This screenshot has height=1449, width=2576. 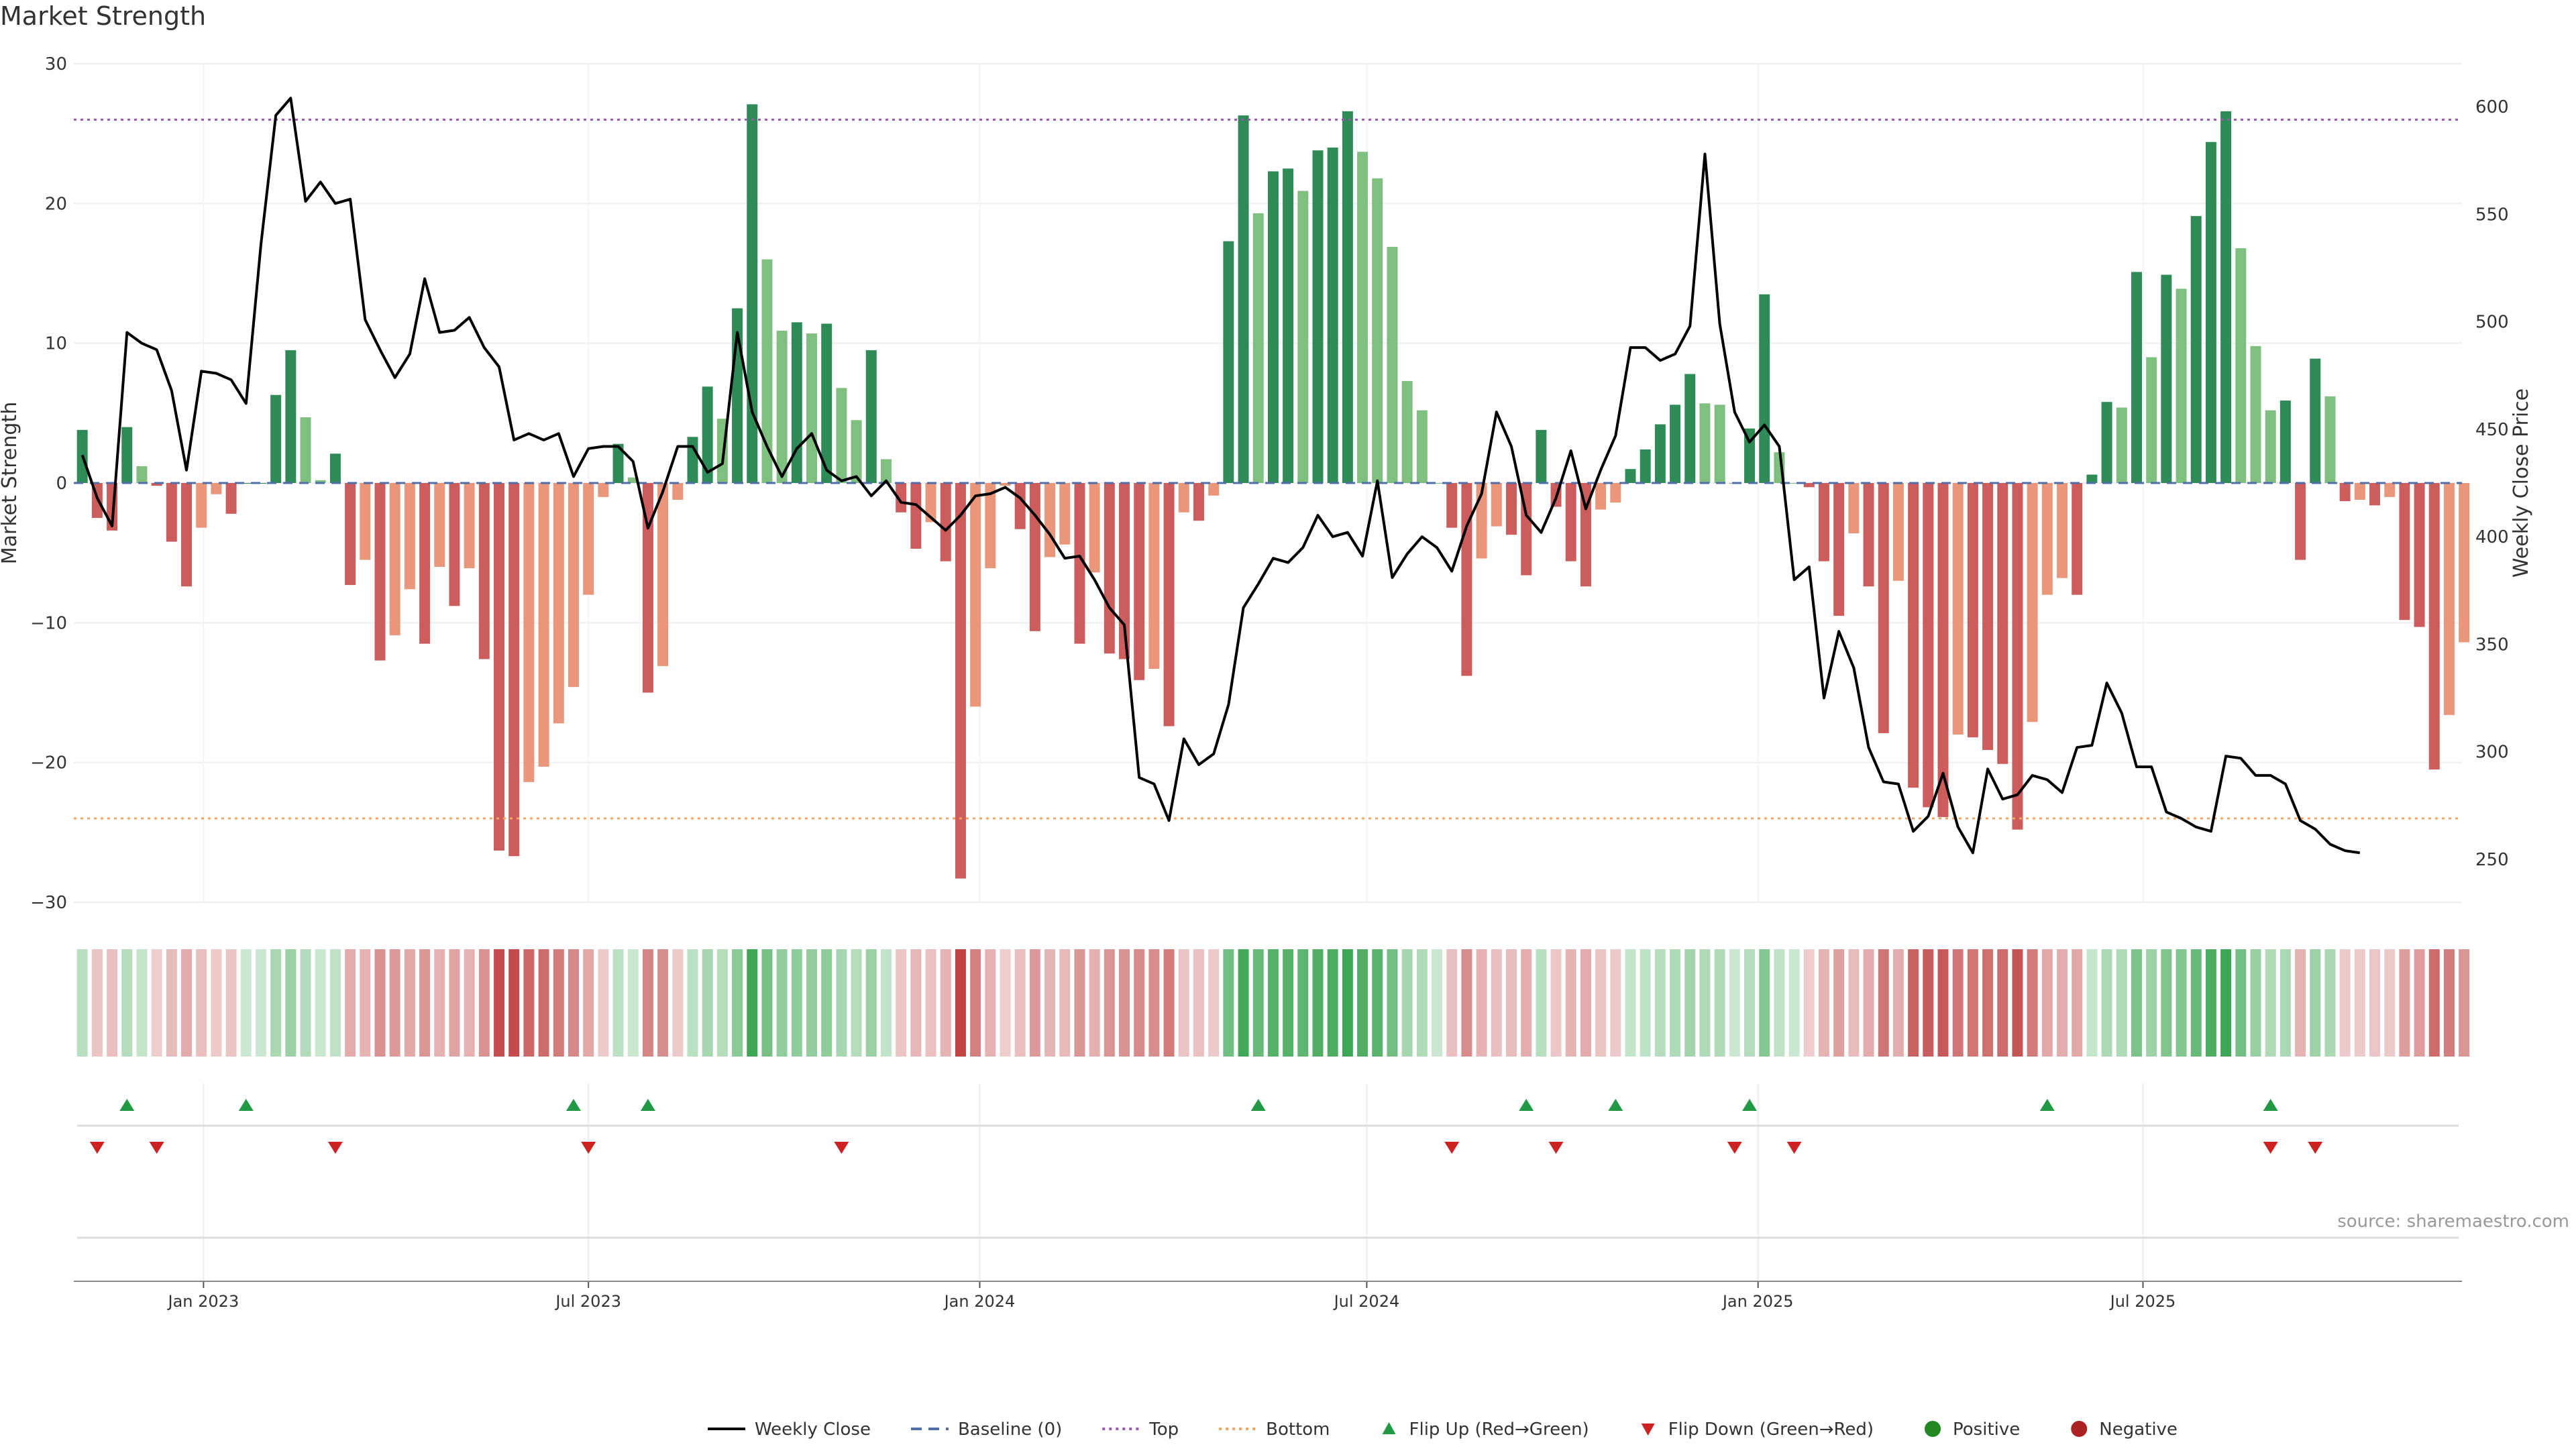 What do you see at coordinates (2492, 430) in the screenshot?
I see `y2-tick-label: 450` at bounding box center [2492, 430].